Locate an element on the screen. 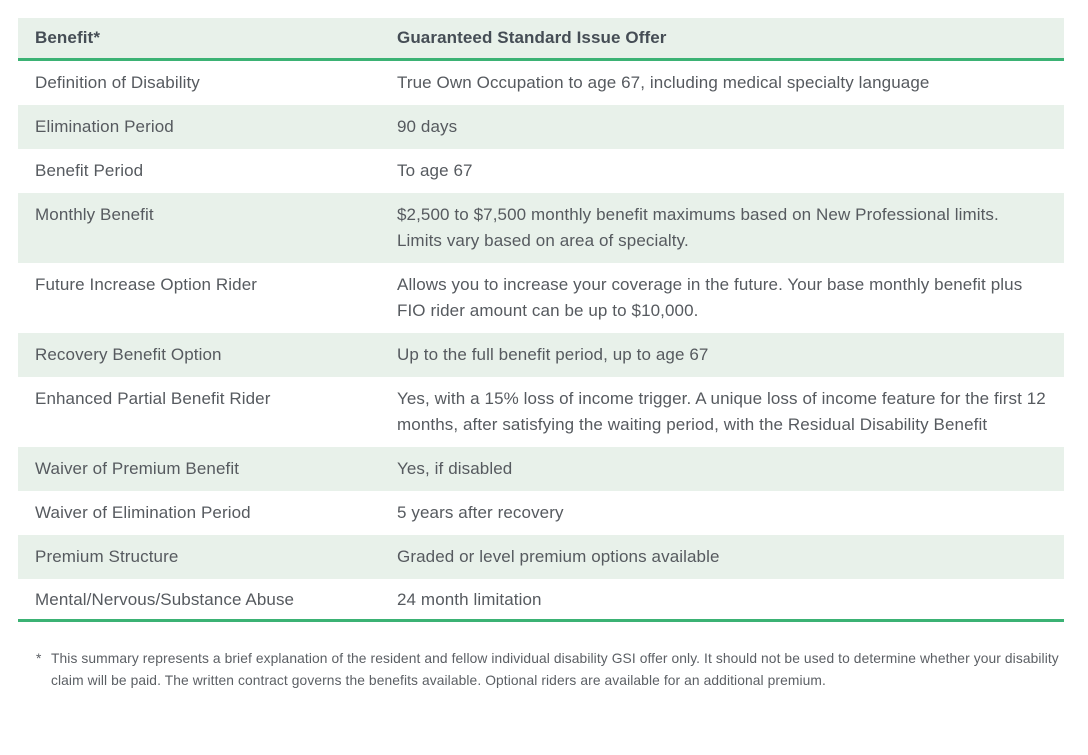 Image resolution: width=1088 pixels, height=755 pixels. offer-description-cell: To age 67 is located at coordinates (435, 170).